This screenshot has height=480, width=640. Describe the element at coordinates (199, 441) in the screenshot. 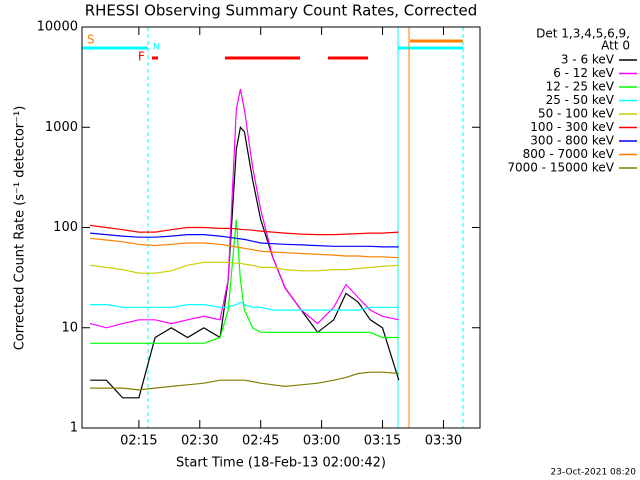

I see `x-tick-label: 02:30` at that location.